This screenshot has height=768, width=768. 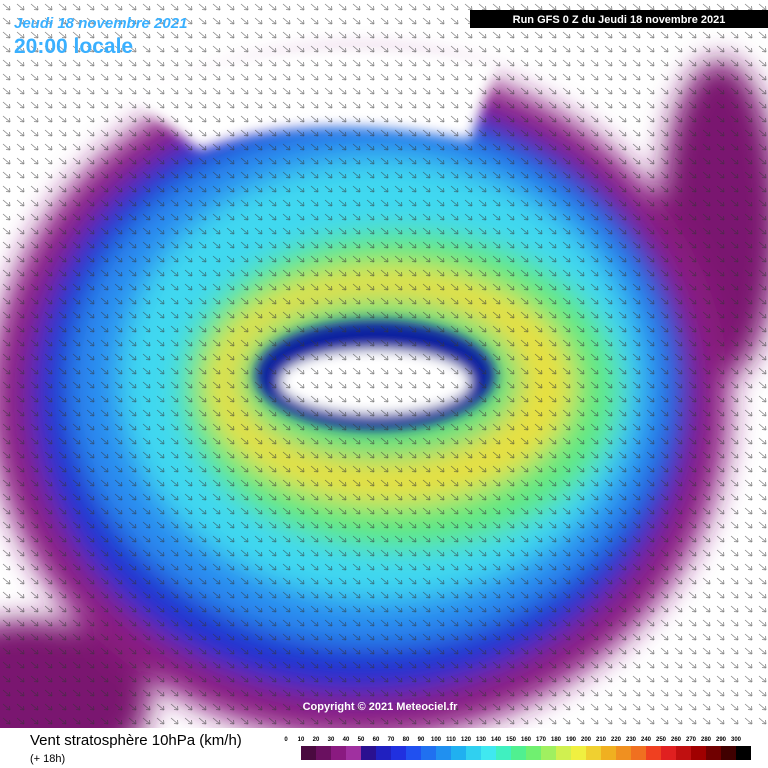 I want to click on legend-label: 180, so click(x=556, y=740).